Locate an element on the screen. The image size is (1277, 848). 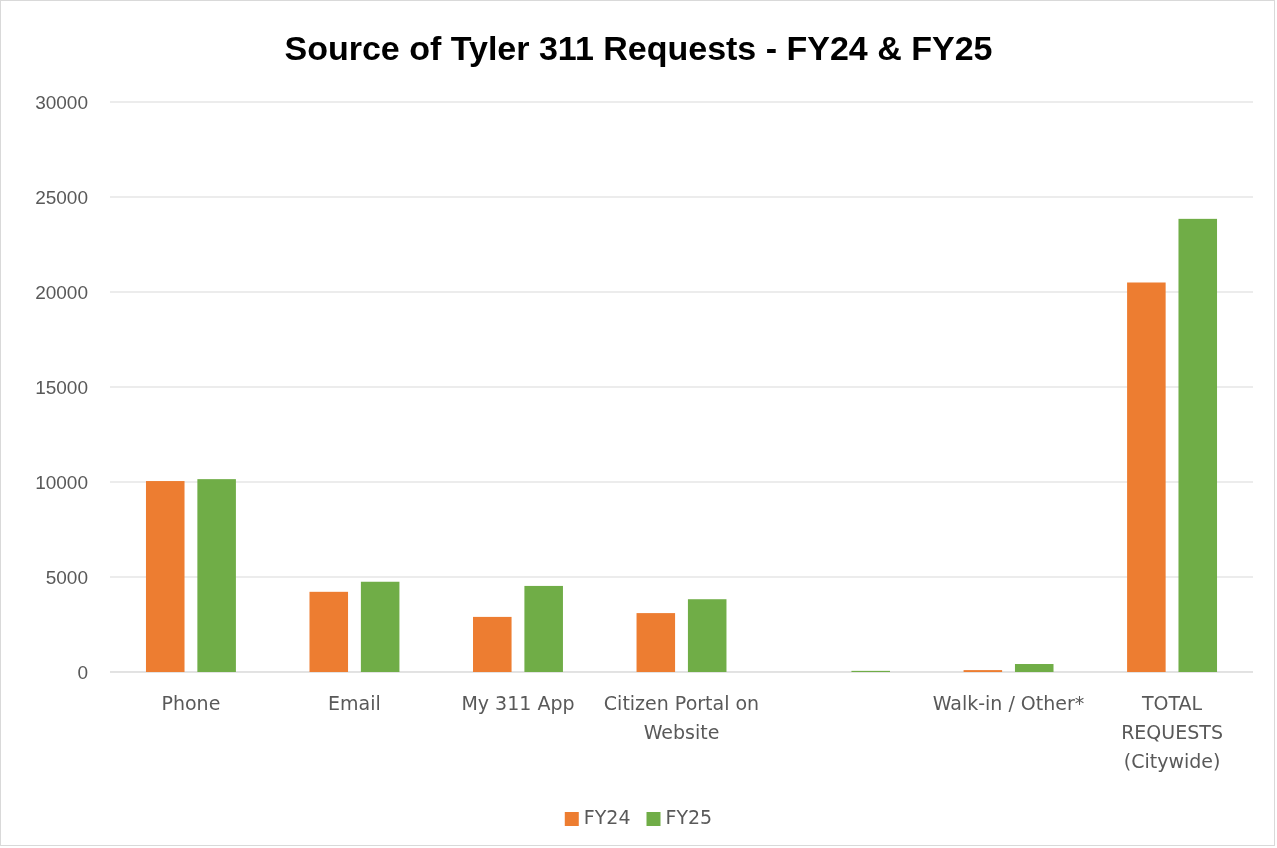
x-tick-label: Walk-in / Other* is located at coordinates (1008, 703).